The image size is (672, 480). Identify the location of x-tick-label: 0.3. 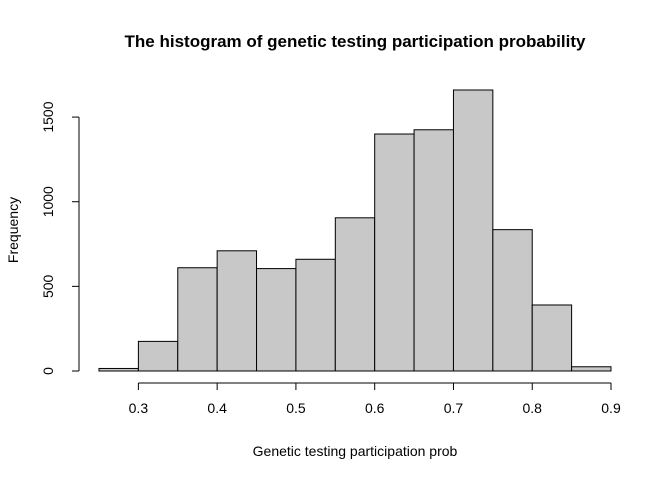
(139, 408).